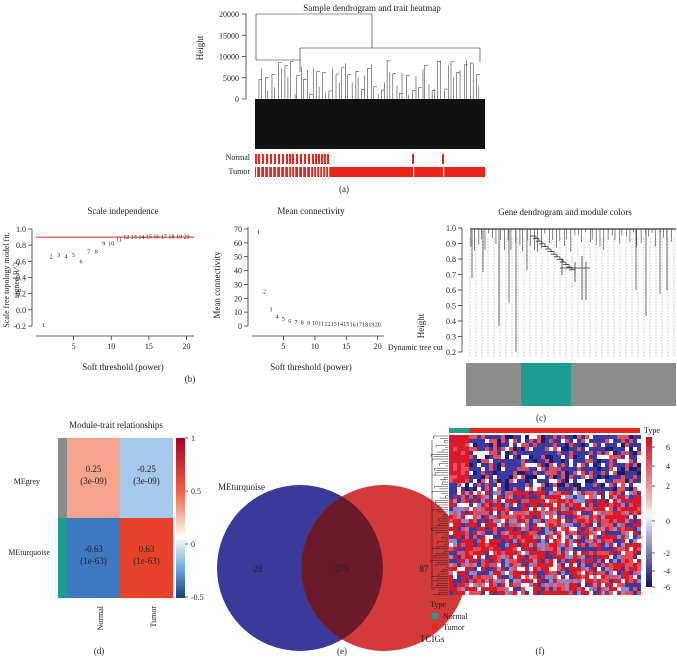  What do you see at coordinates (451, 259) in the screenshot?
I see `panel-c-ytick-label: 0.8` at bounding box center [451, 259].